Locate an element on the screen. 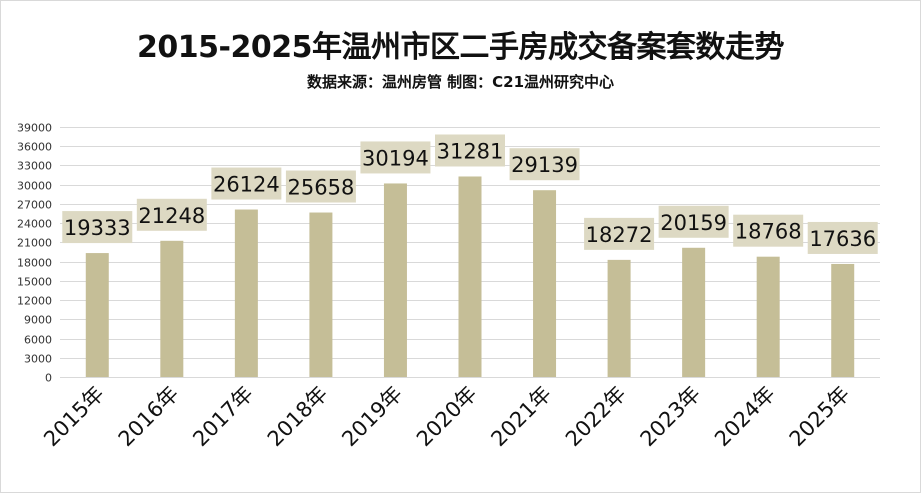 Image resolution: width=921 pixels, height=493 pixels. x-tick-label: 2017年 is located at coordinates (223, 417).